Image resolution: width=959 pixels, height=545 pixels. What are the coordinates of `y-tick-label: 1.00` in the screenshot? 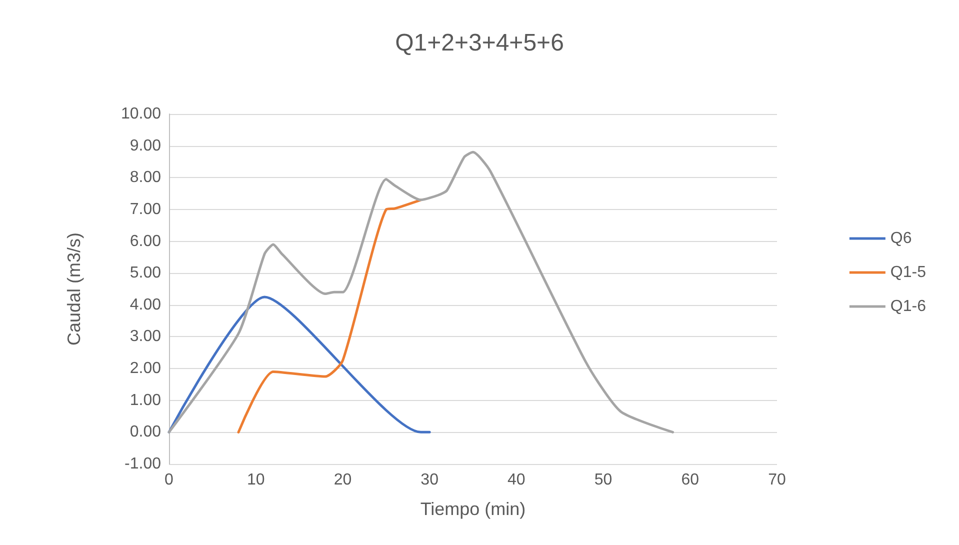 It's located at (146, 400).